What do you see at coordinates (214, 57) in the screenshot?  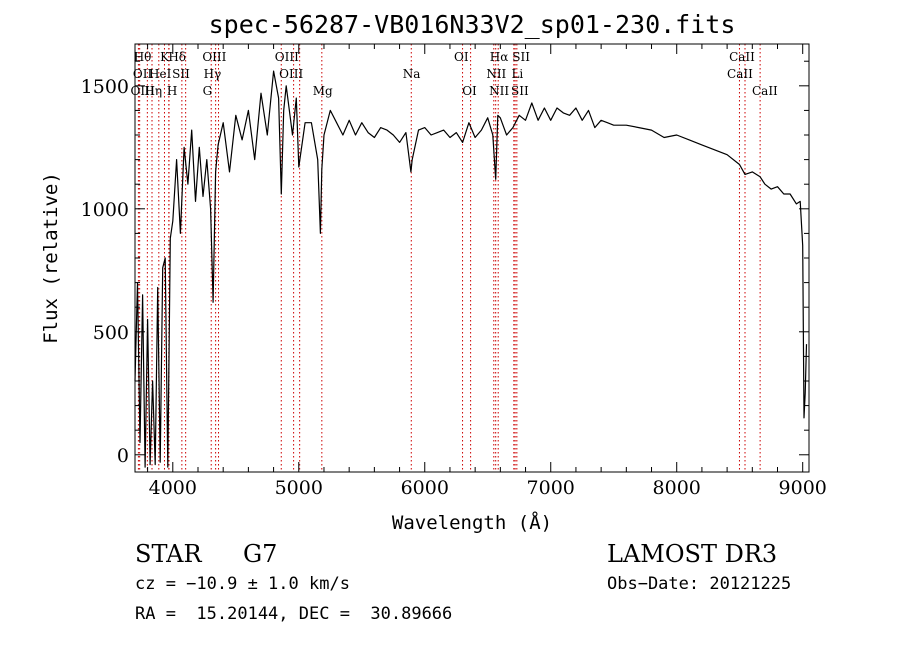 I see `line-label-3: OIII` at bounding box center [214, 57].